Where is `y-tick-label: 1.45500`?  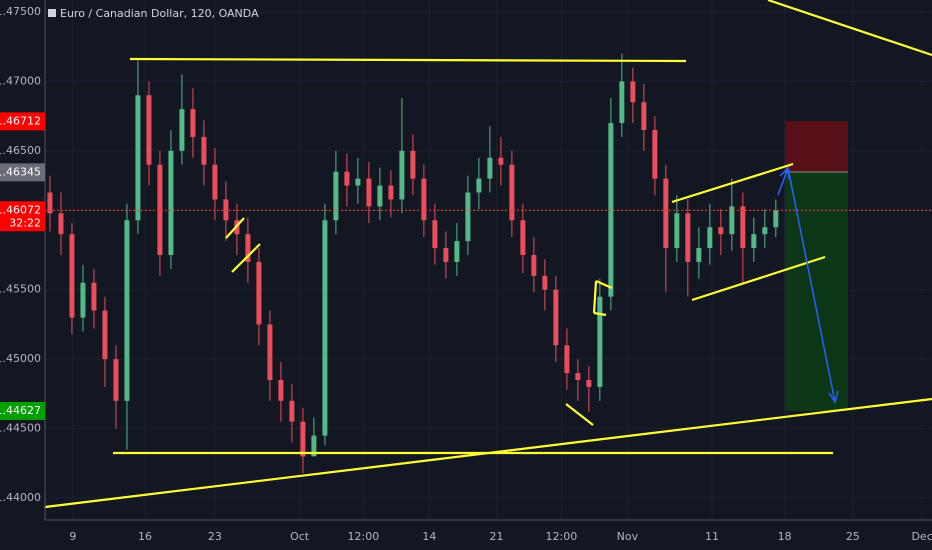
y-tick-label: 1.45500 is located at coordinates (20, 289).